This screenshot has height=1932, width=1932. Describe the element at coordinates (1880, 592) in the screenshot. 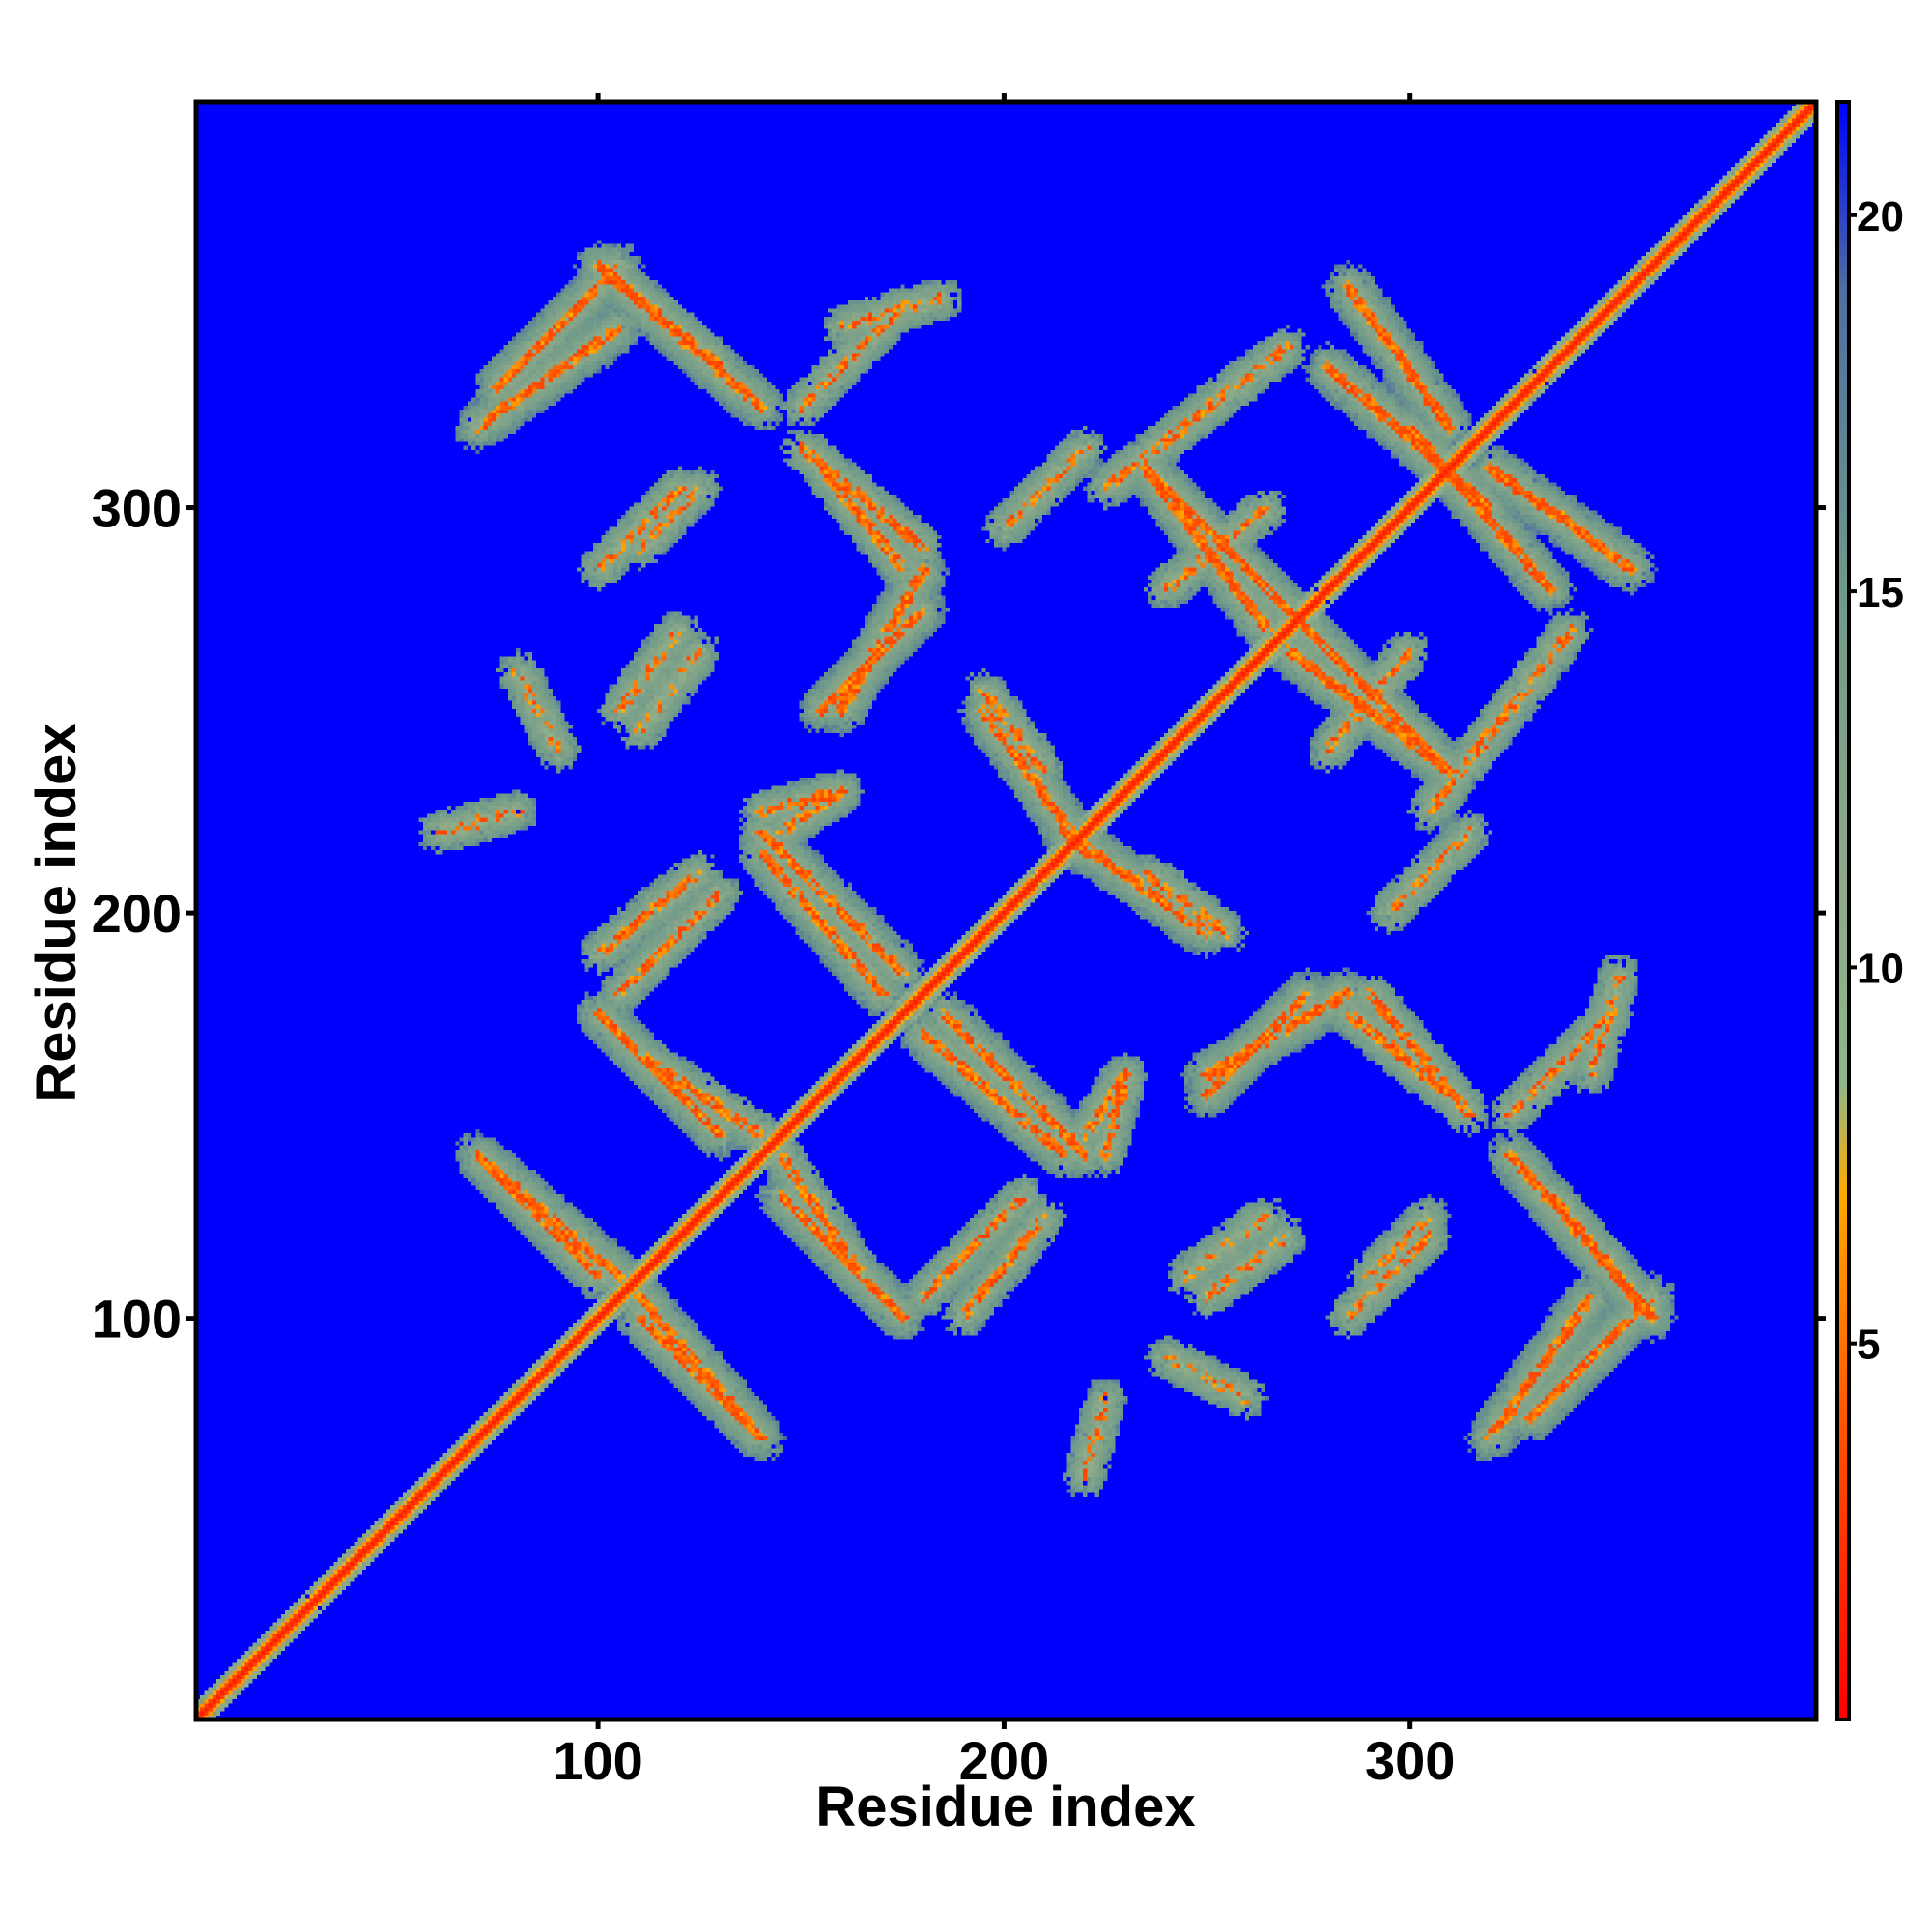

I see `colorbar-tick-label: 15` at that location.